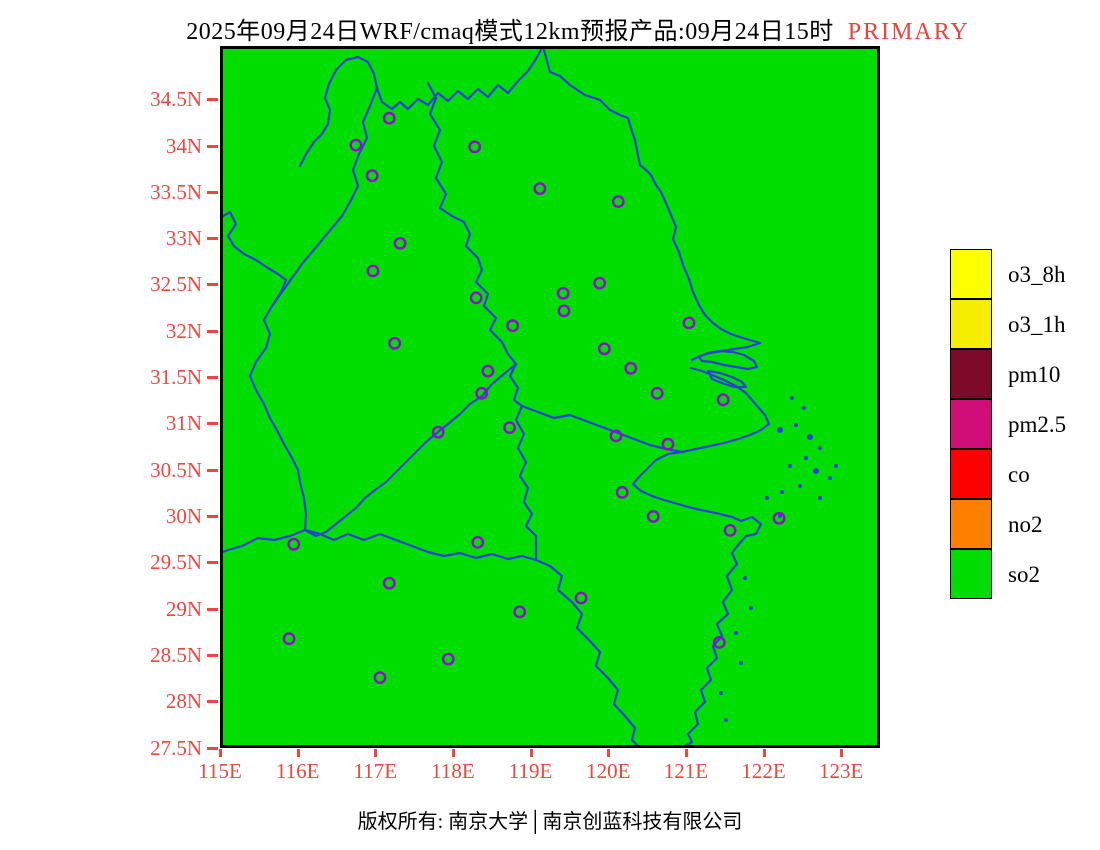  I want to click on yangtze-estuary-south-bank, so click(730, 396).